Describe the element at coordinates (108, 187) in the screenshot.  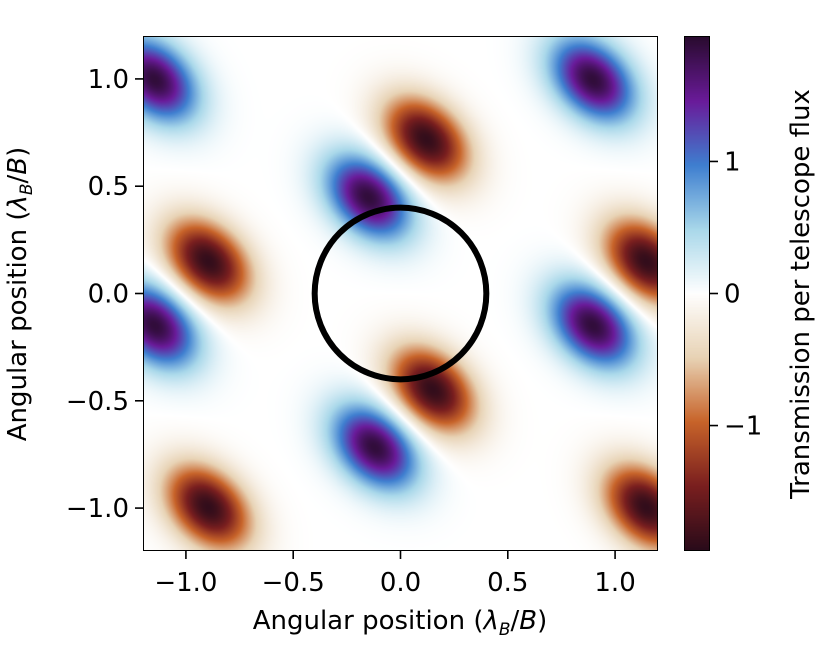
I see `y-tick-label: 0.5` at that location.